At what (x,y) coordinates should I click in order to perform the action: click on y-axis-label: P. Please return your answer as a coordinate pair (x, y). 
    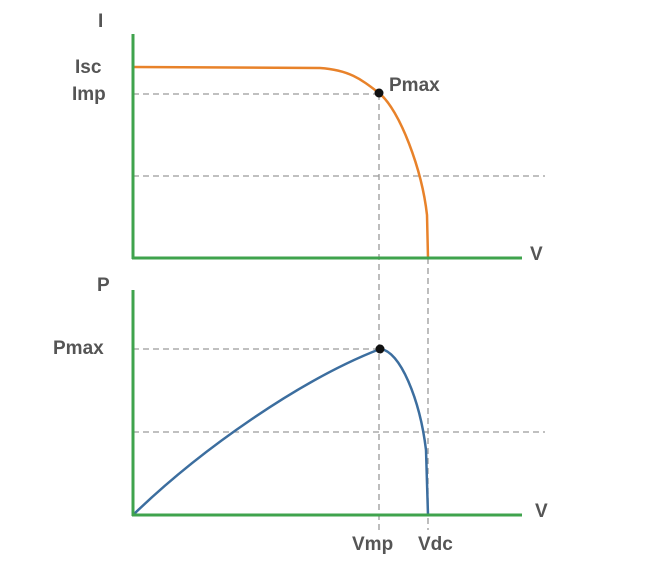
    Looking at the image, I should click on (103, 285).